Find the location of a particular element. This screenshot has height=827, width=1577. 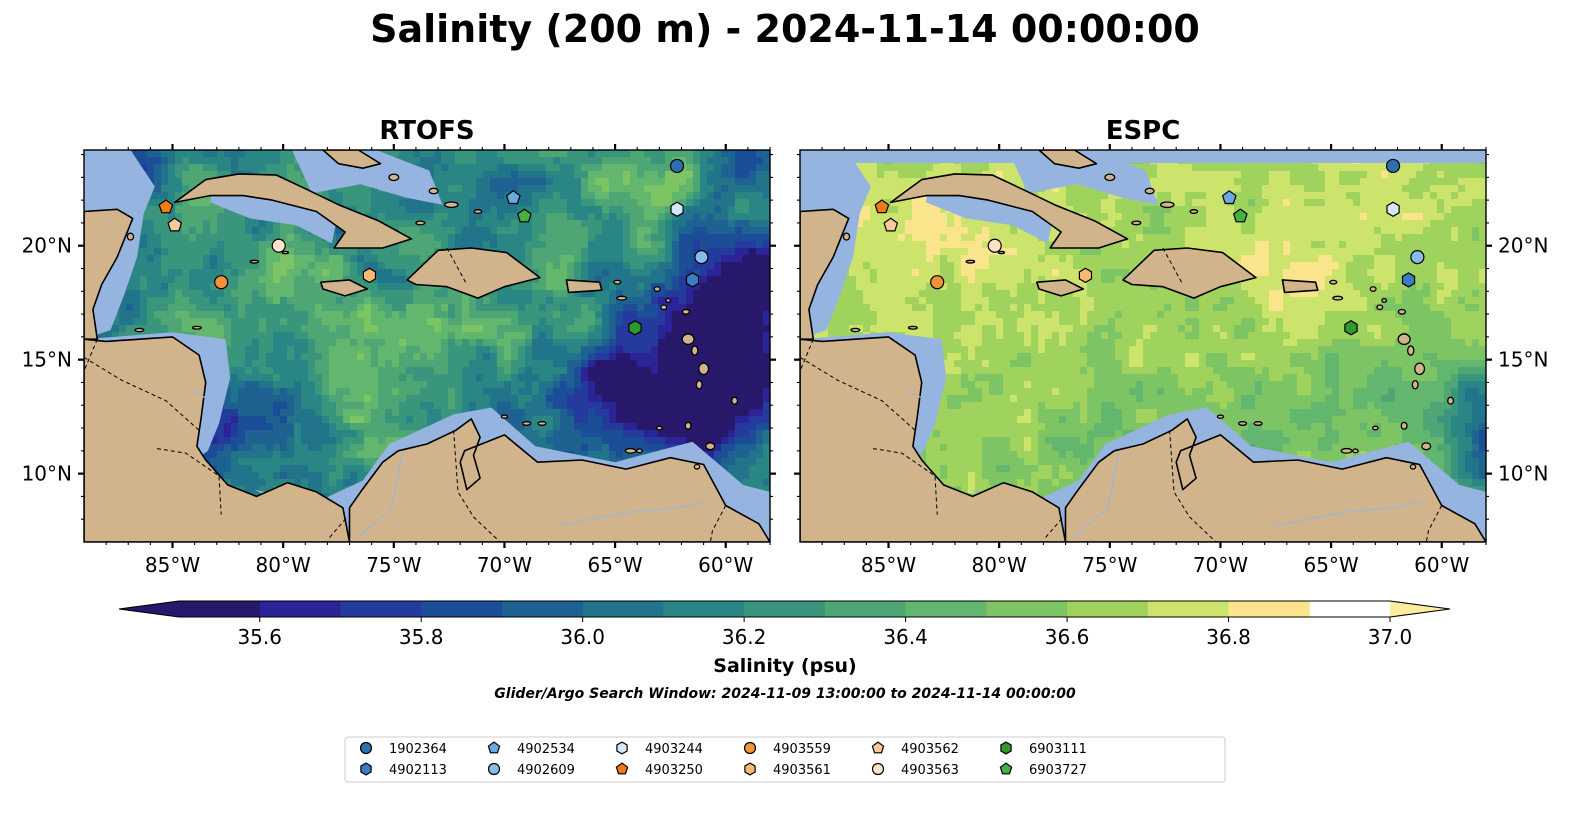

float-marker-4903250-rtofs is located at coordinates (166, 206).